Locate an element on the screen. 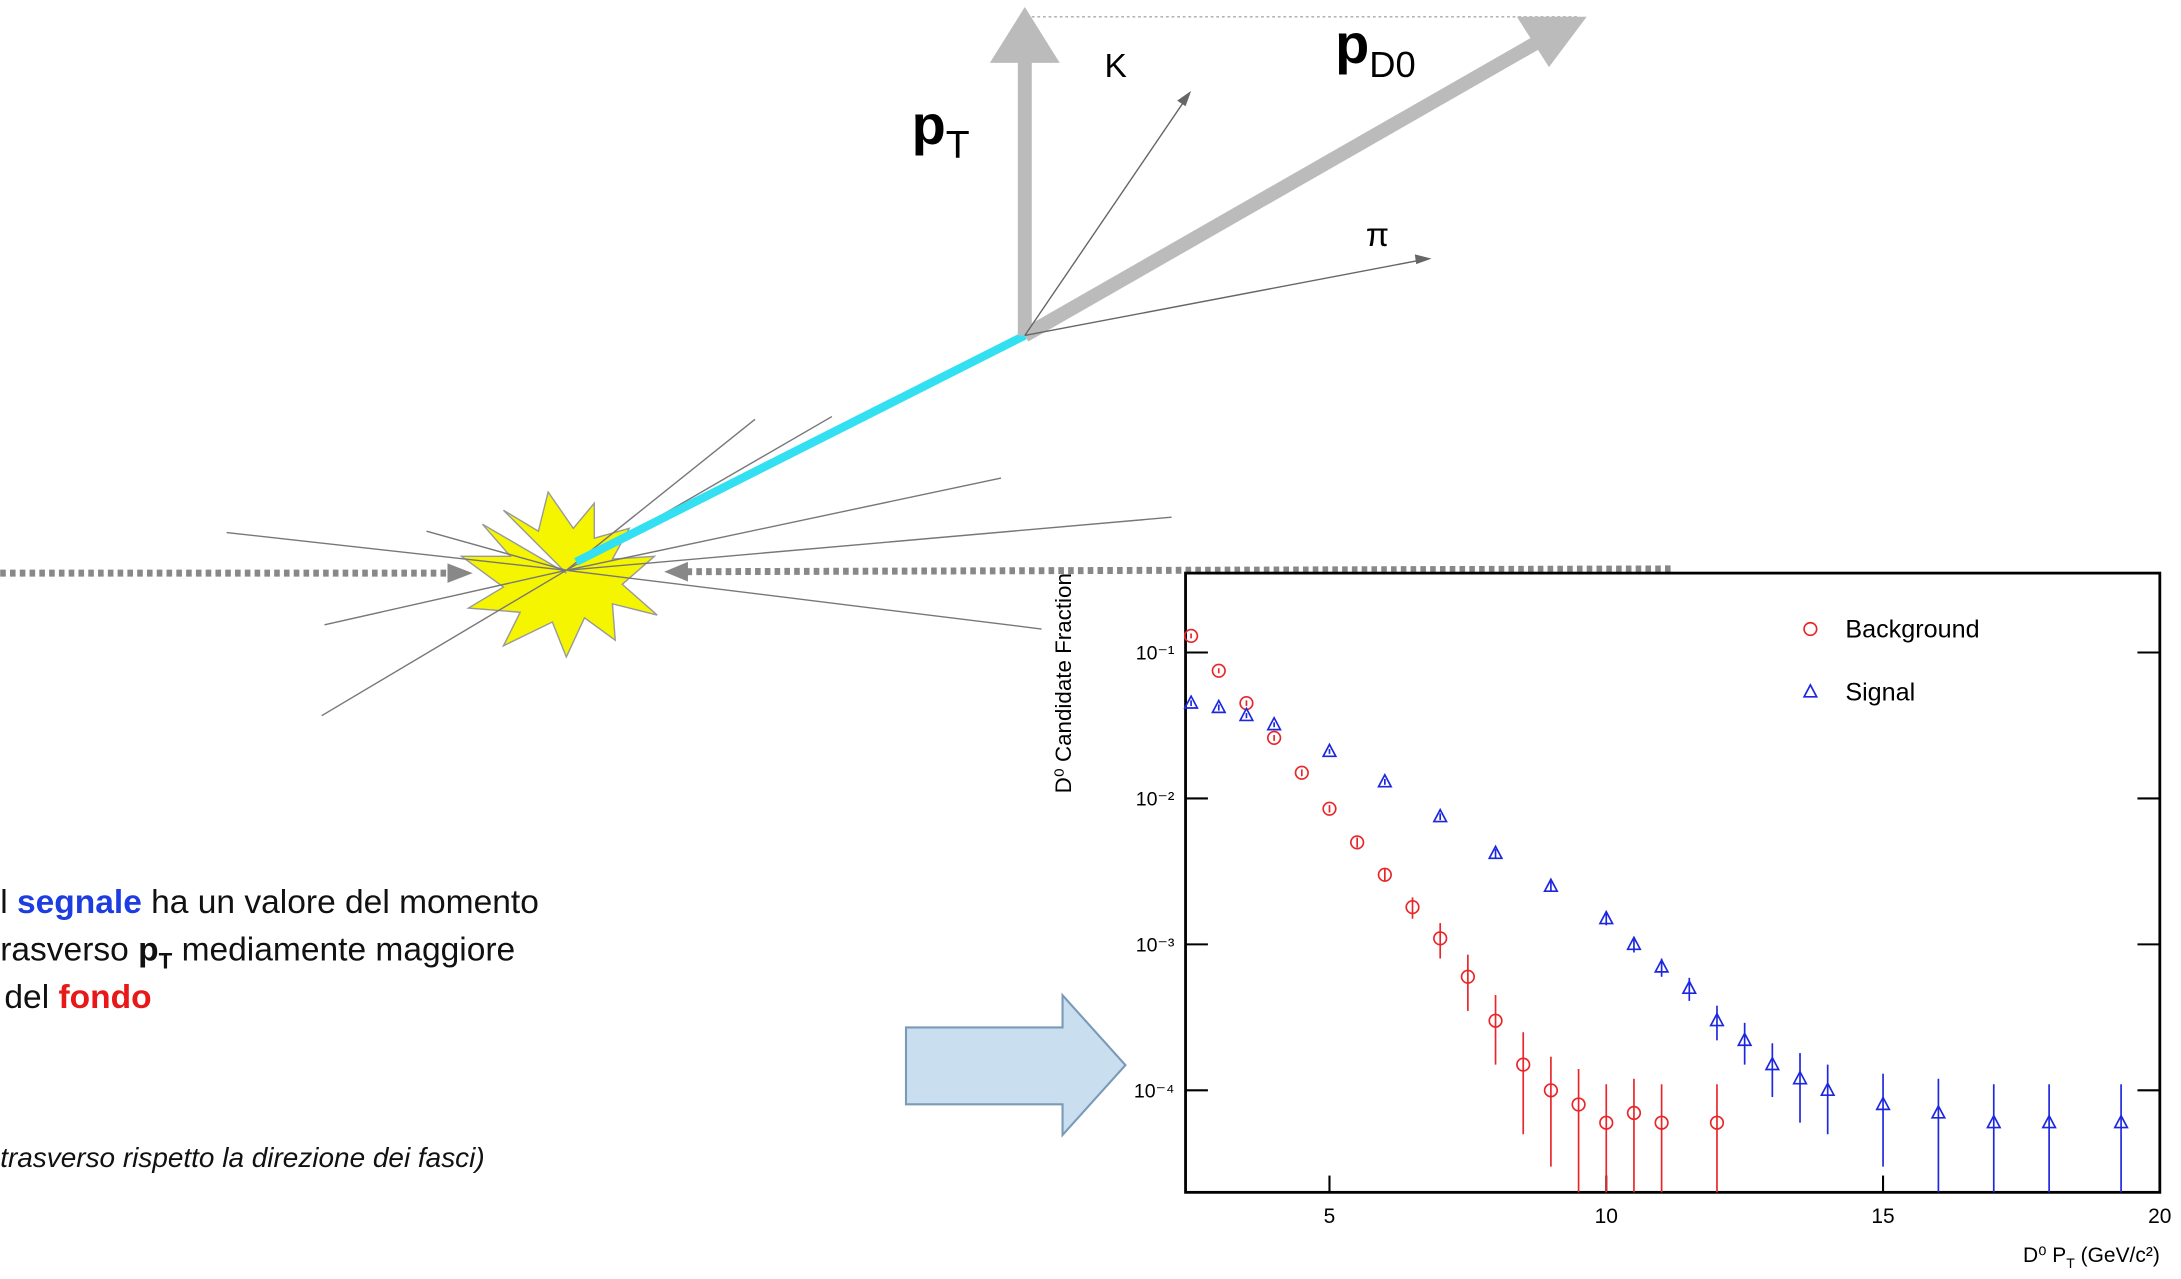  tracks is located at coordinates (699, 566).